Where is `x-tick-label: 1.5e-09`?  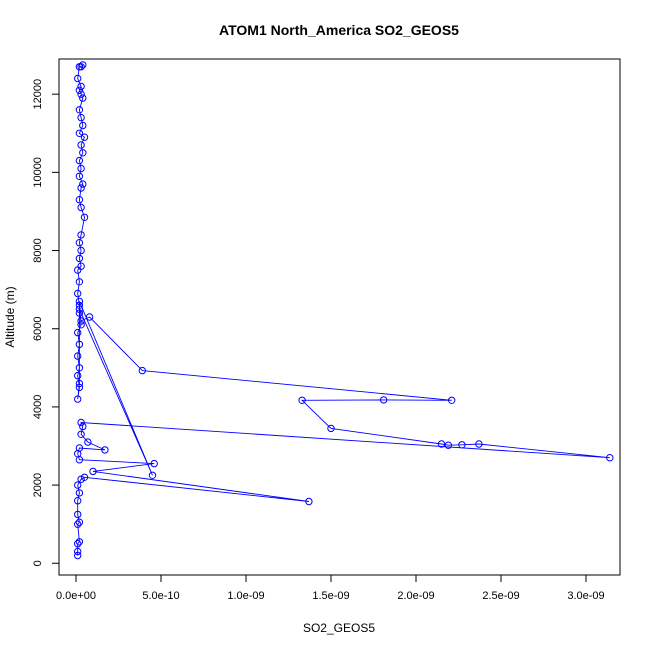 x-tick-label: 1.5e-09 is located at coordinates (330, 596).